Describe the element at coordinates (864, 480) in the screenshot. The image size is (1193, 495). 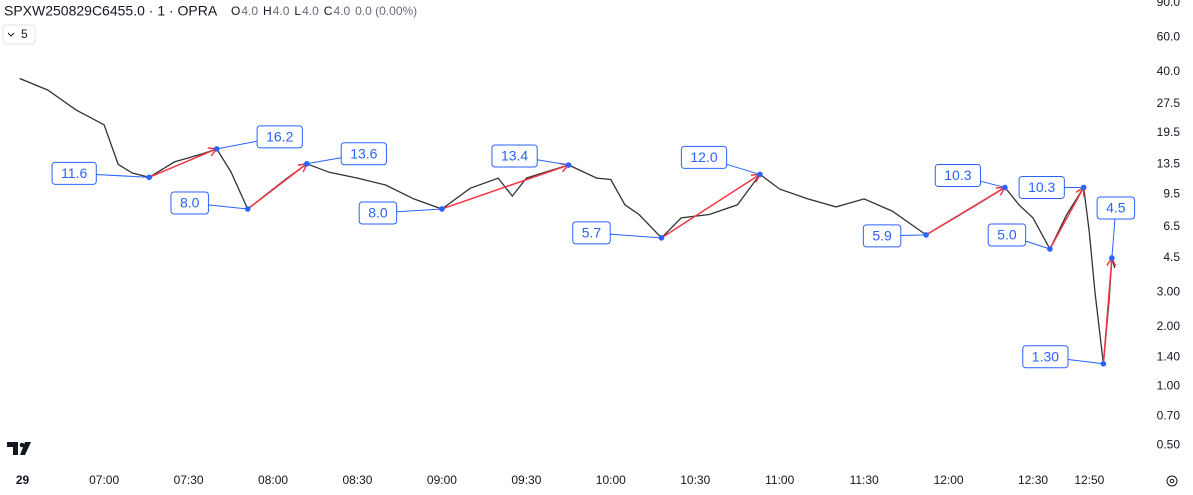
I see `x-tick-label: 11:30` at that location.